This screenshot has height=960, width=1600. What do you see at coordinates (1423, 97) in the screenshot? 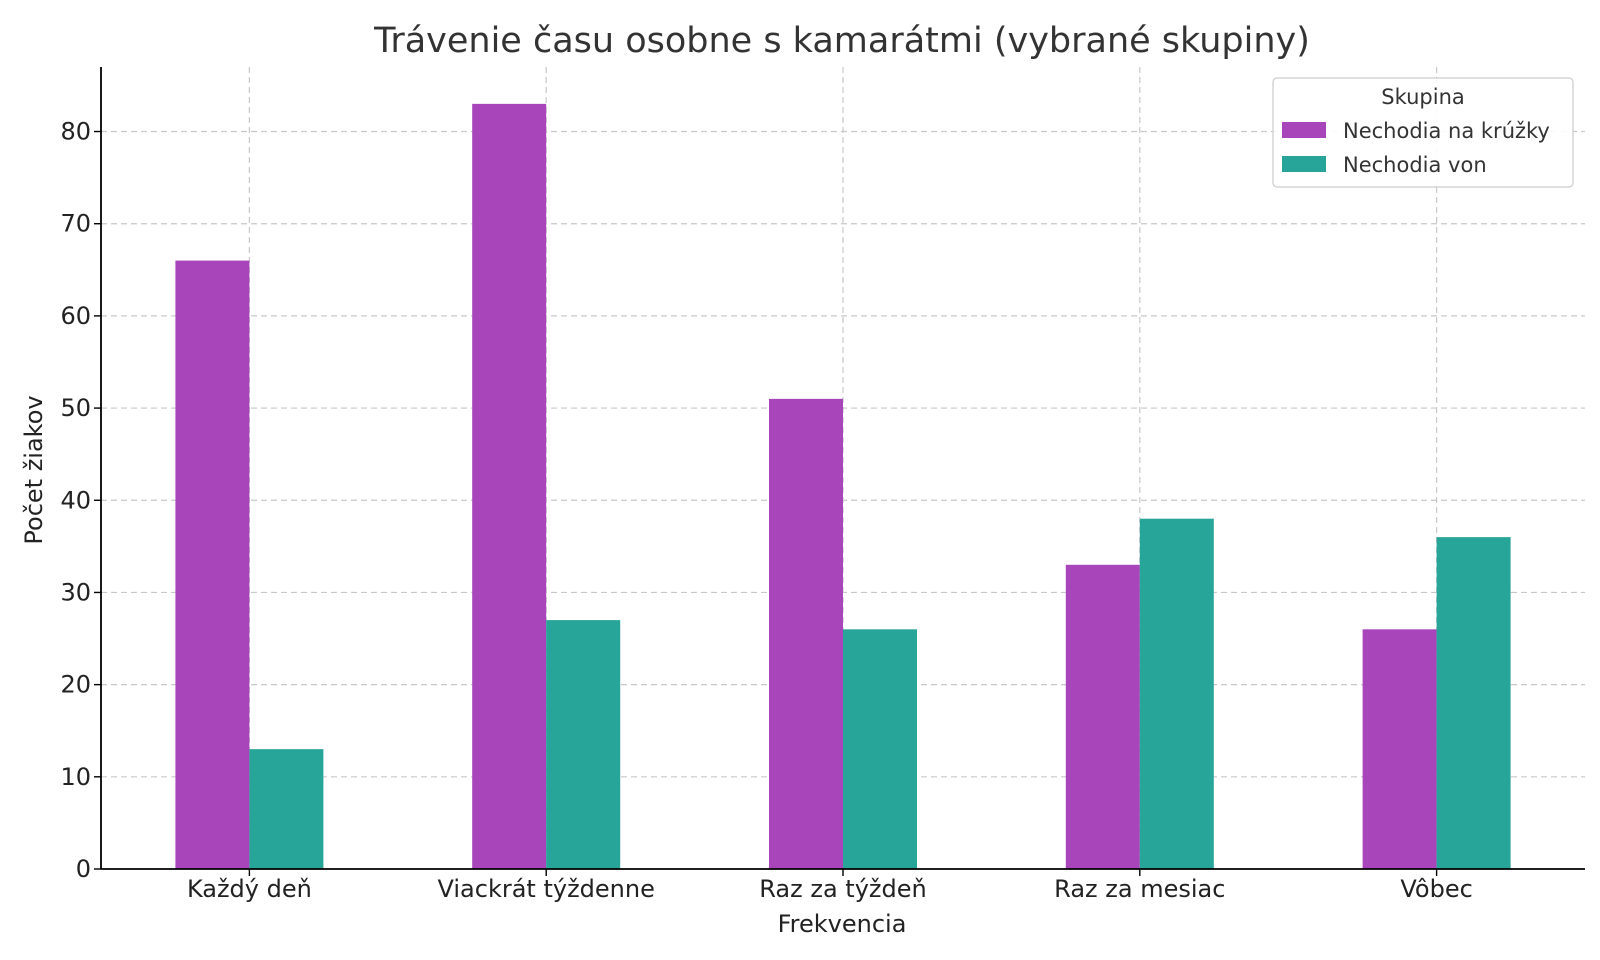
I see `legend-title: Skupina` at bounding box center [1423, 97].